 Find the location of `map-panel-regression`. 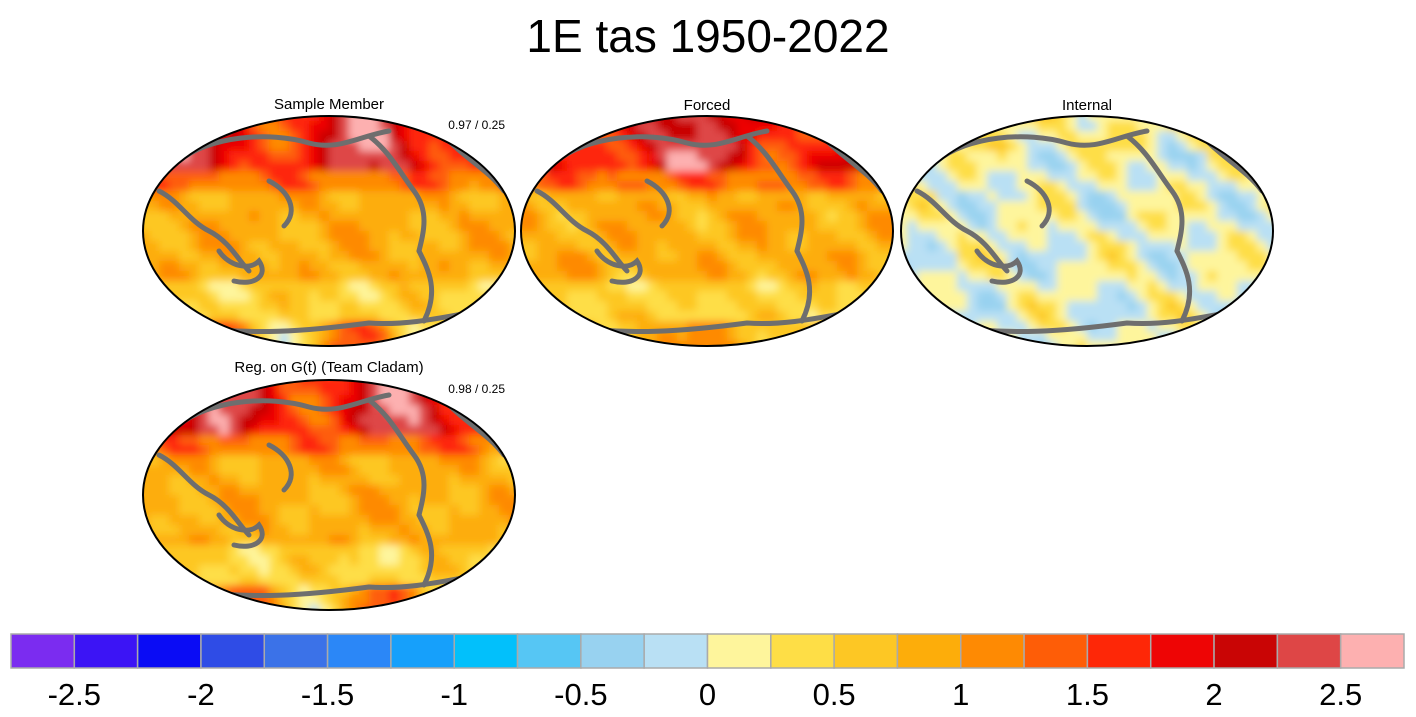

map-panel-regression is located at coordinates (329, 495).